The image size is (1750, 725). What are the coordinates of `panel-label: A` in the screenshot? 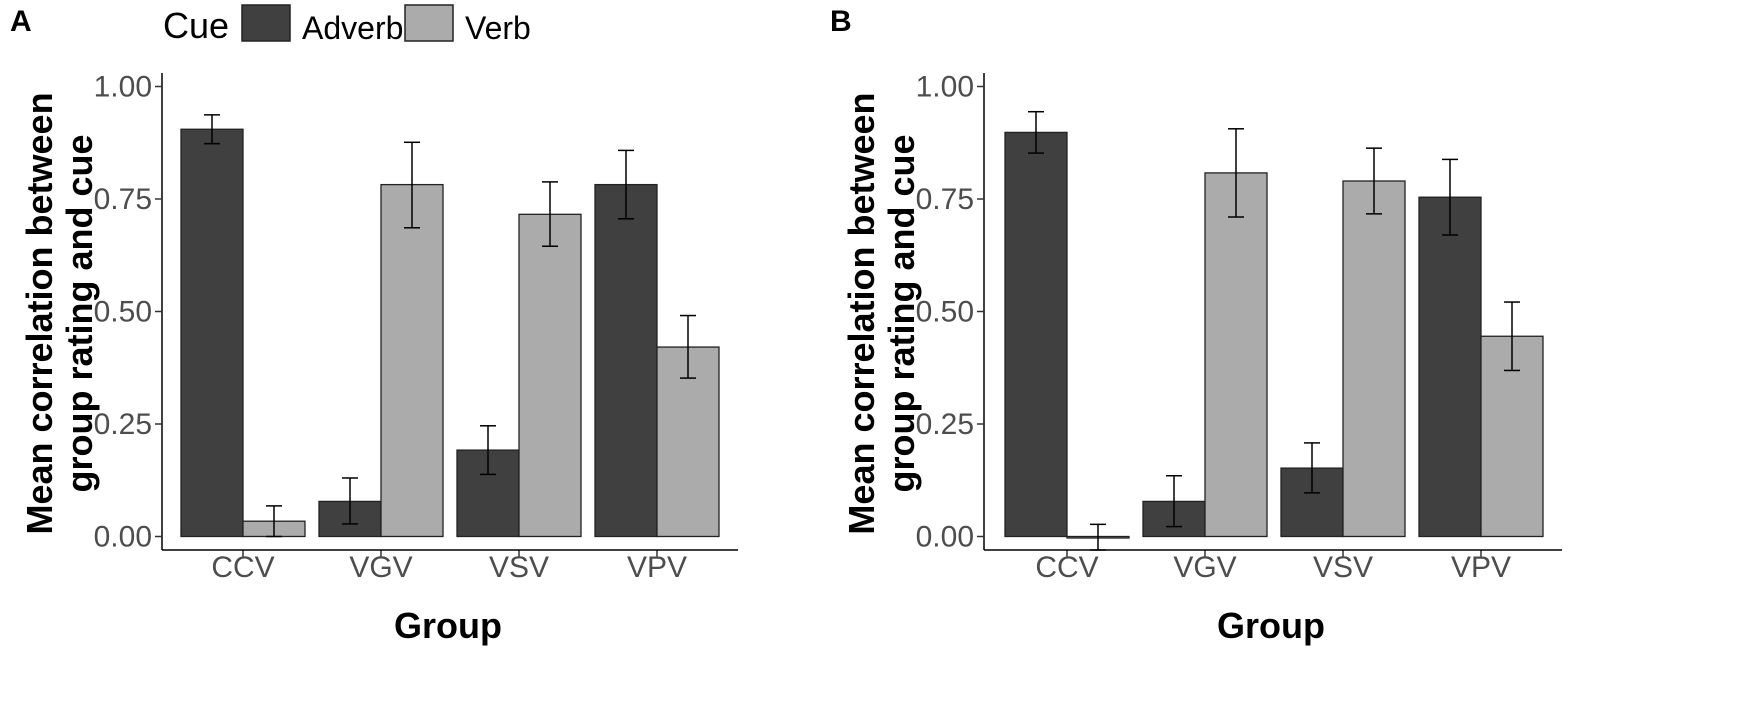 It's located at (21, 21).